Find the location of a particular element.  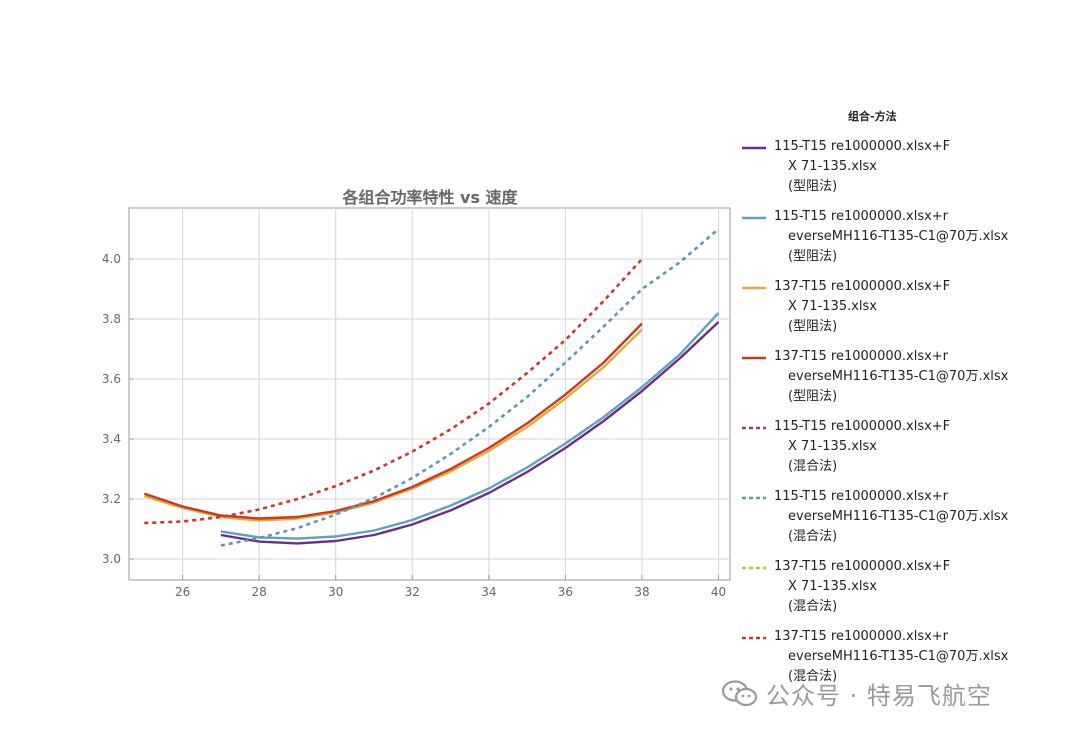

watermark-text: 公众号 · 特易飞航空 is located at coordinates (879, 696).